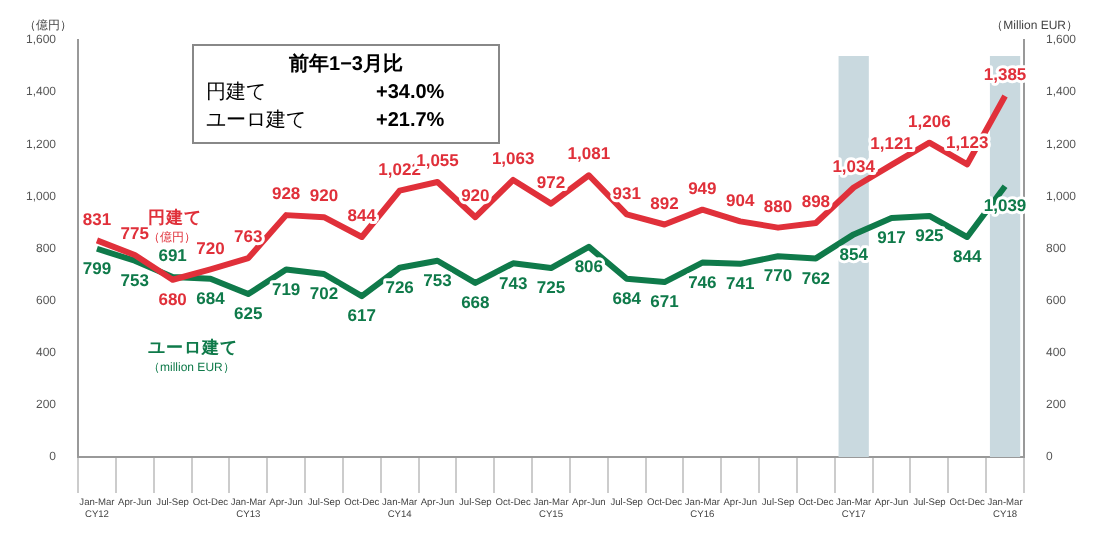 Image resolution: width=1102 pixels, height=540 pixels. I want to click on data-label: 720, so click(211, 247).